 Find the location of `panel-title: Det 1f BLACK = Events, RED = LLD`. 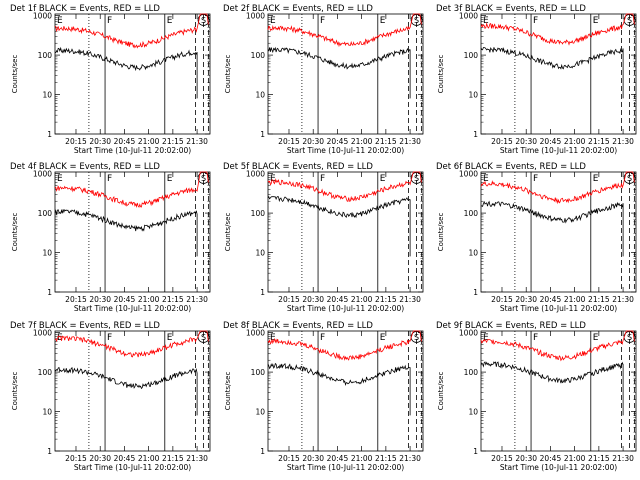

panel-title: Det 1f BLACK = Events, RED = LLD is located at coordinates (85, 9).